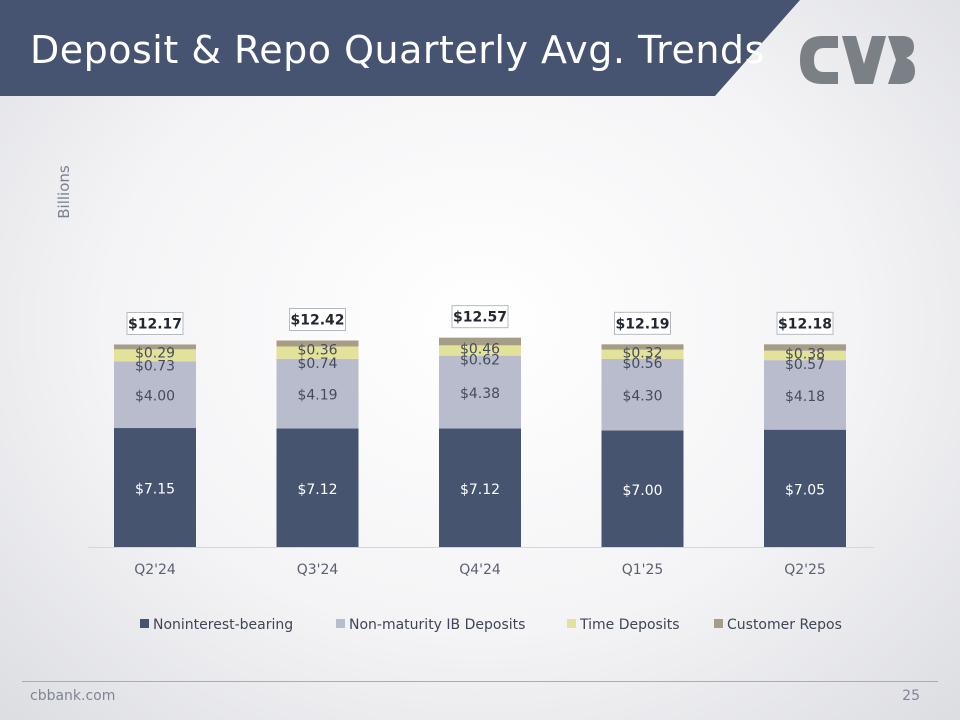 This screenshot has width=960, height=720. I want to click on data-label-customer-repos-q2-24: $0.29, so click(155, 353).